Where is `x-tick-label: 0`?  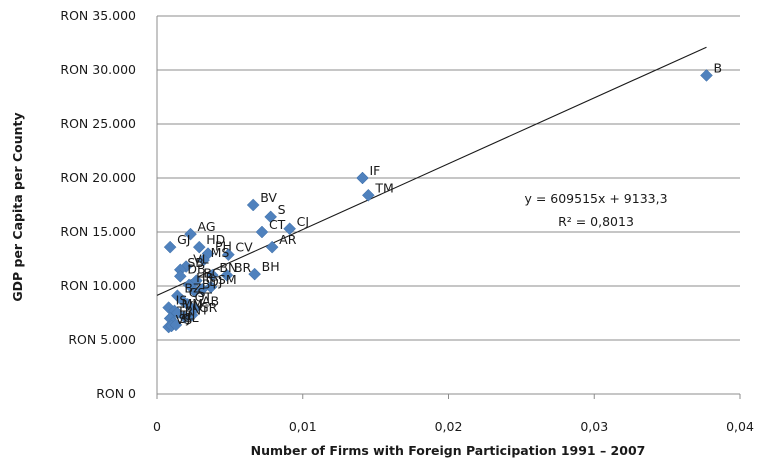
x-tick-label: 0 is located at coordinates (157, 426).